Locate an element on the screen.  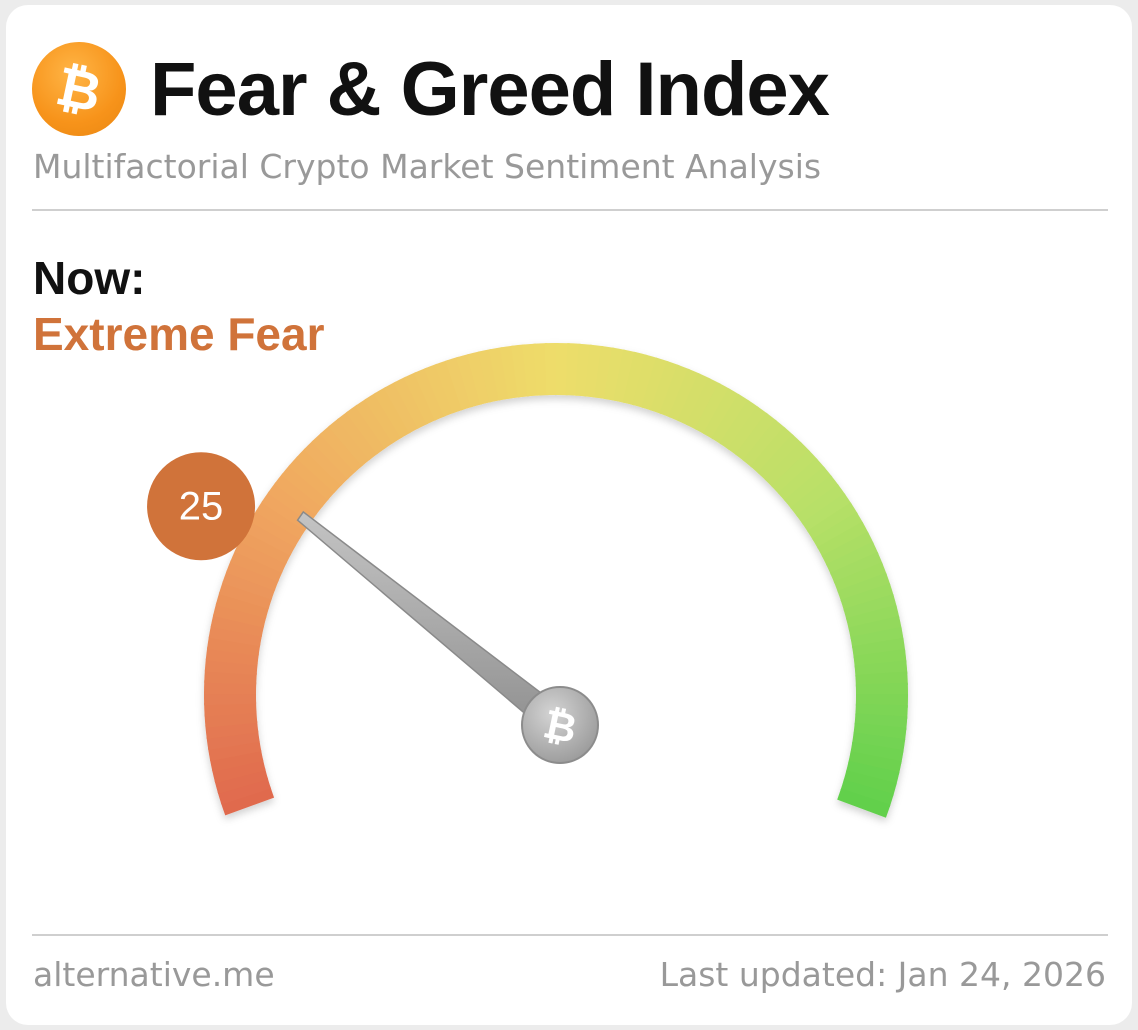
gauge-hub: ₿ is located at coordinates (560, 725).